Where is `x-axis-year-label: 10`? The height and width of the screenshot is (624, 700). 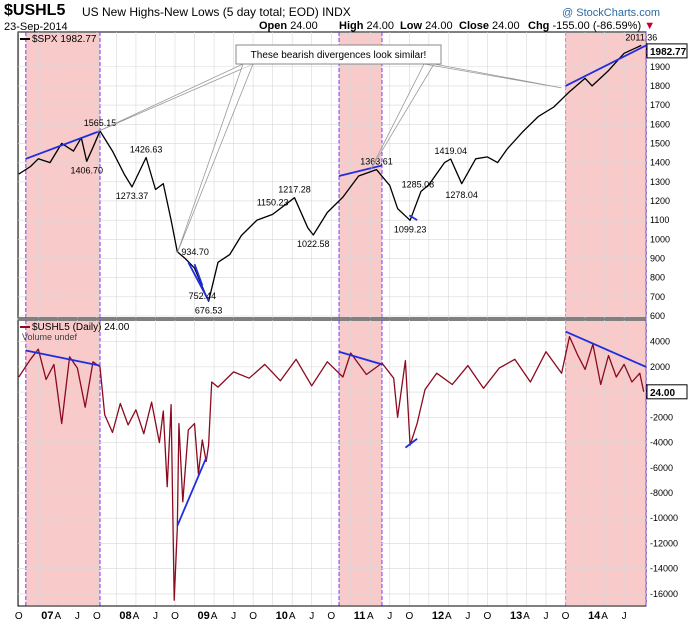 x-axis-year-label: 10 is located at coordinates (282, 616).